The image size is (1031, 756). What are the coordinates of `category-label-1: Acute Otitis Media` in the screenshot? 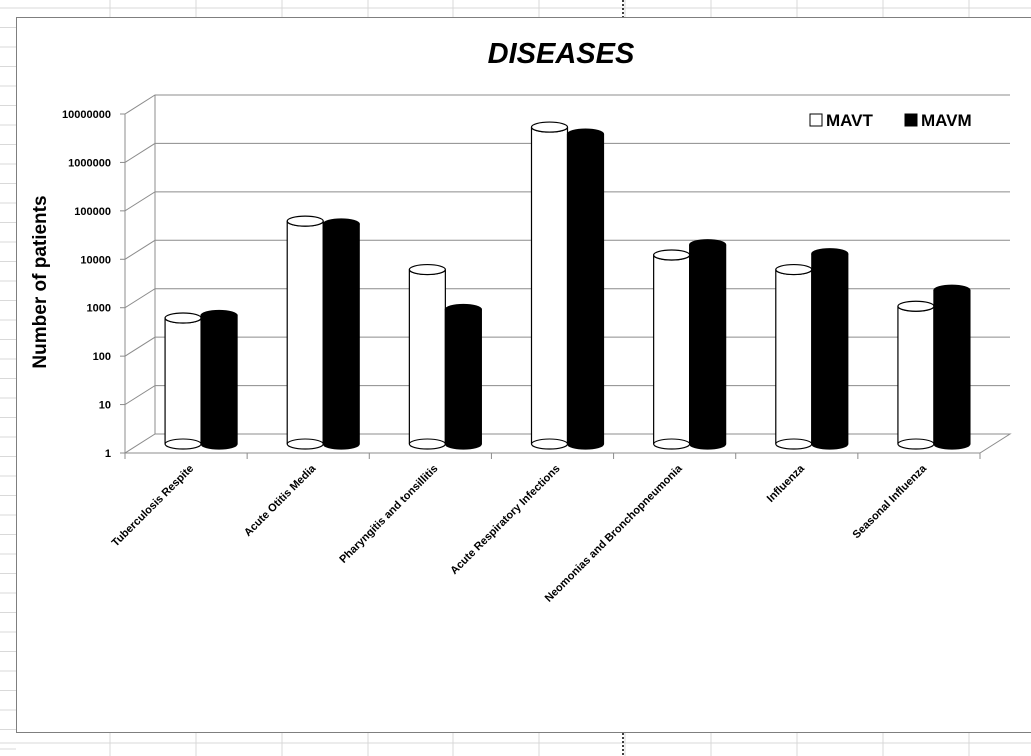 It's located at (280, 500).